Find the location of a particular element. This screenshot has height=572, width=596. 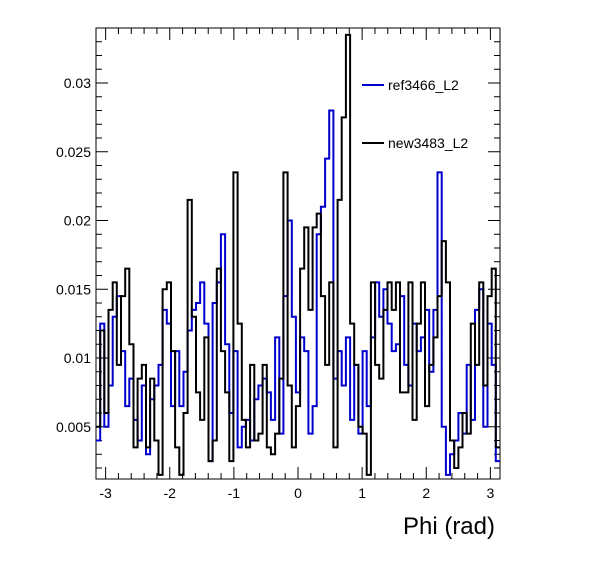

x-tick-label: 1 is located at coordinates (362, 493).